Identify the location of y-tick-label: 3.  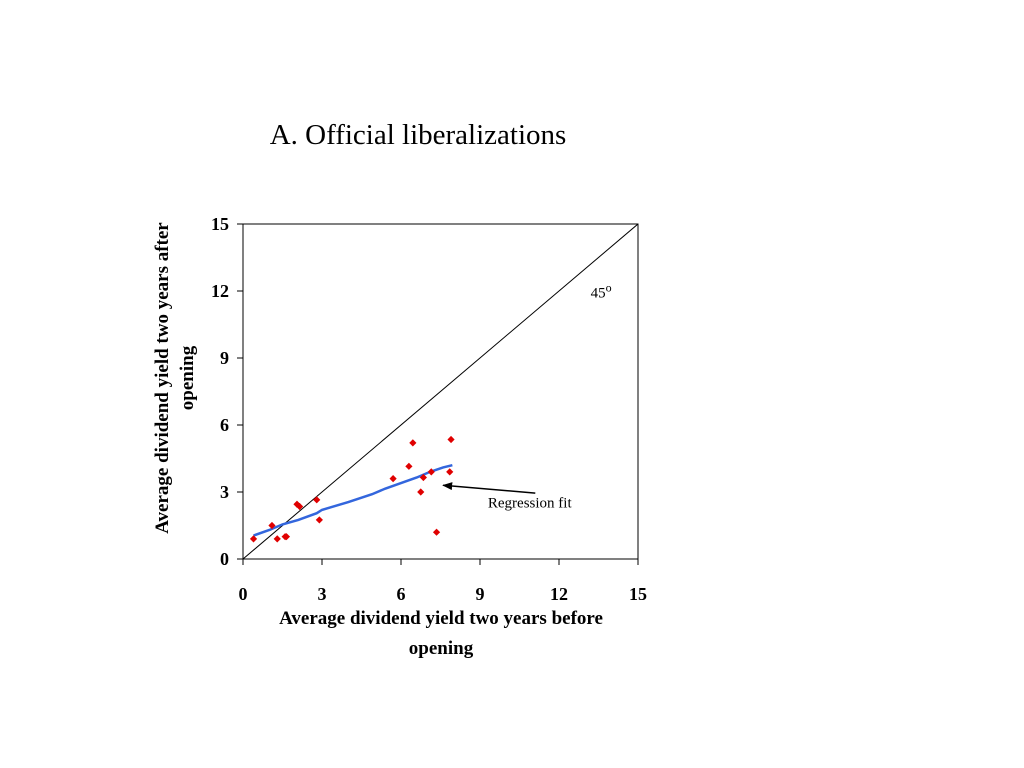
(224, 492).